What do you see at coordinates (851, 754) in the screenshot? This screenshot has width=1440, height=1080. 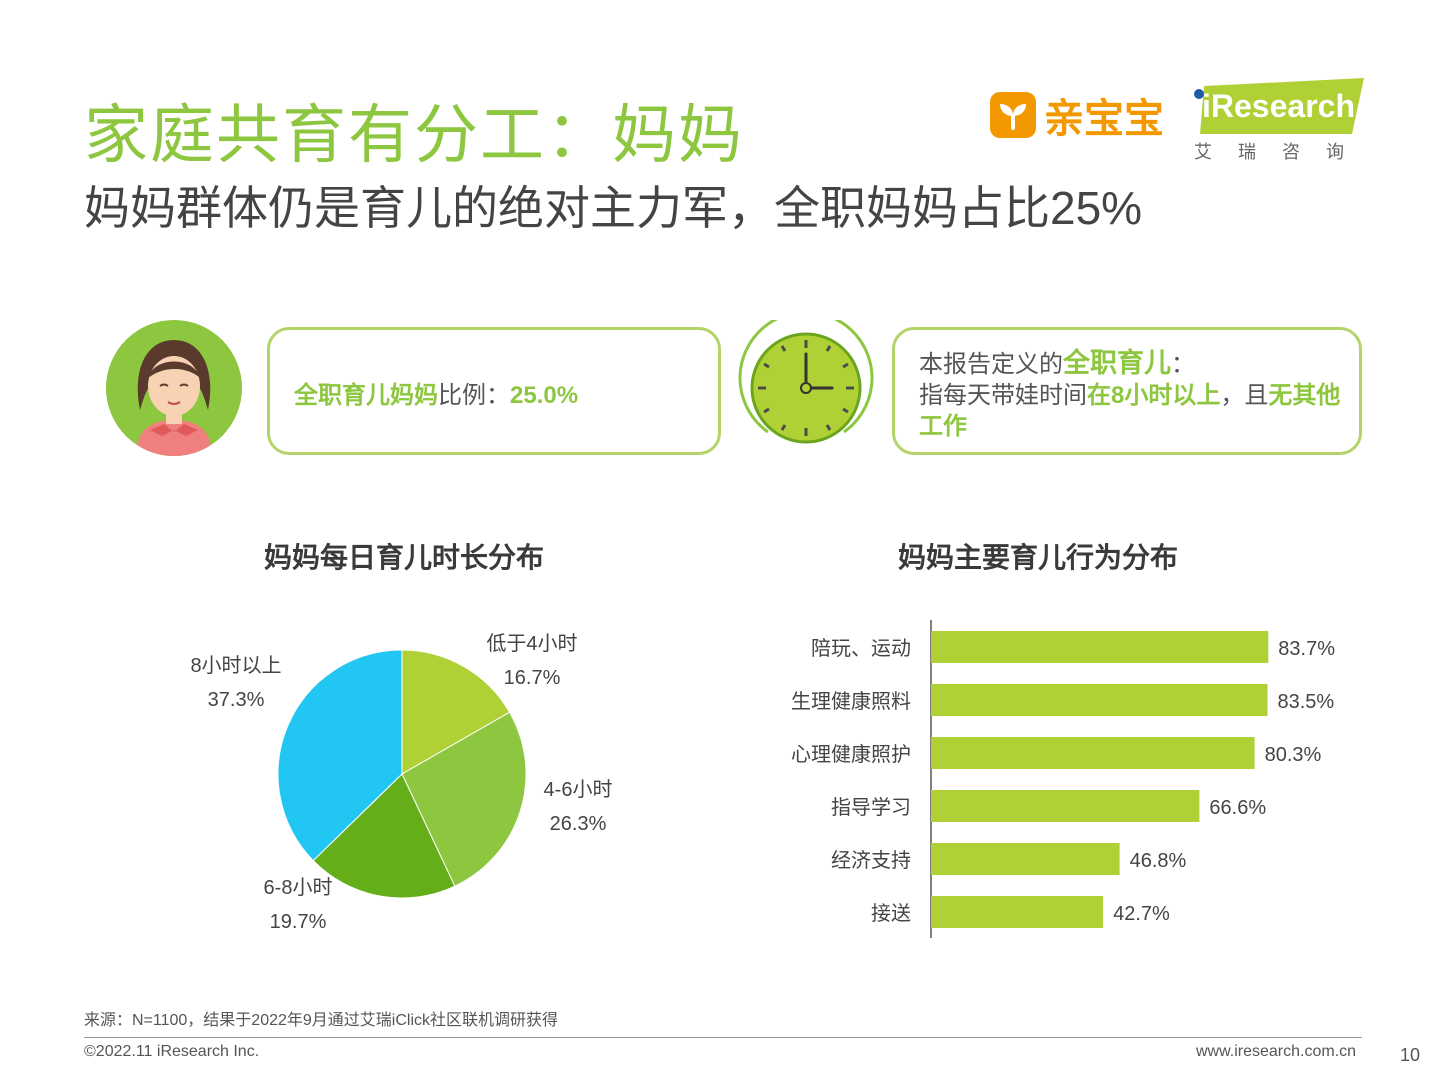 I see `bar-category-label: 心理健康照护` at bounding box center [851, 754].